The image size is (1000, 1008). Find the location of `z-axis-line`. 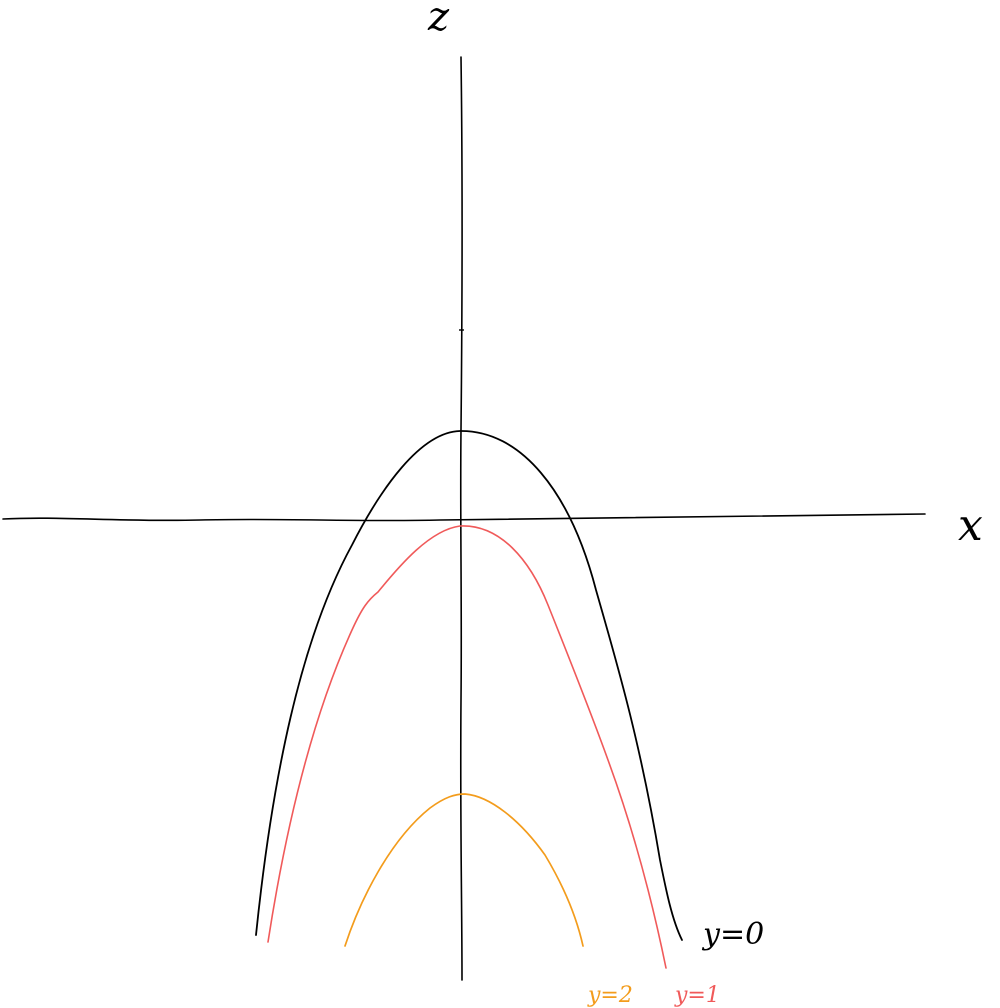

z-axis-line is located at coordinates (461, 518).